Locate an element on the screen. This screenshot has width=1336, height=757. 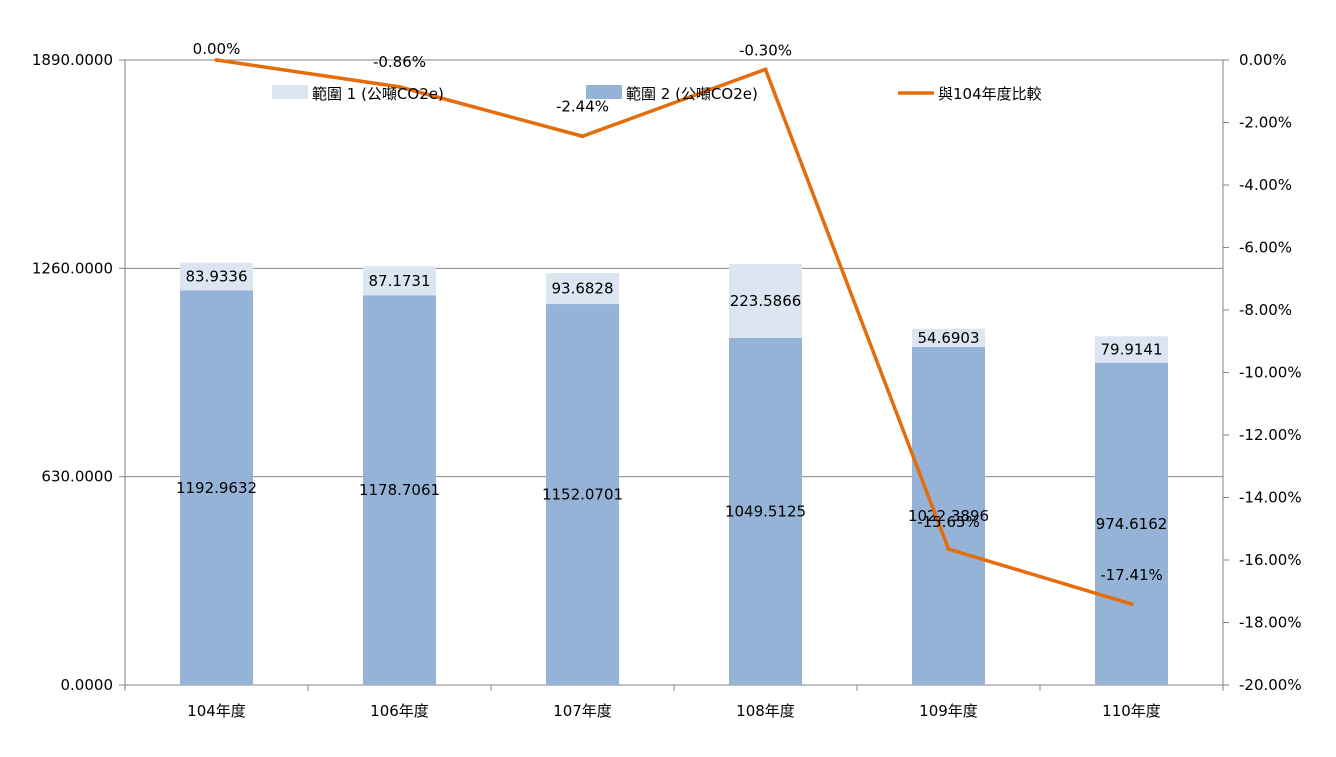
data-label-scope2: 1178.7061 is located at coordinates (399, 490).